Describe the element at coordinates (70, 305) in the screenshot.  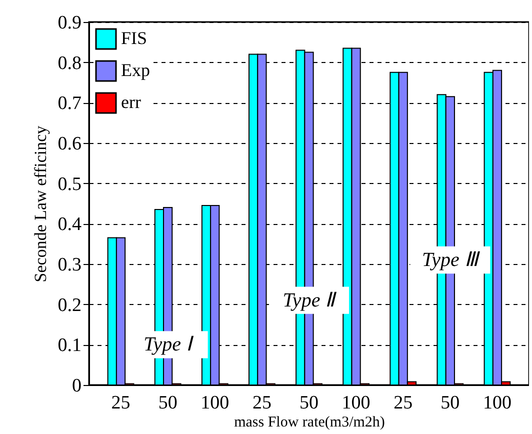
I see `y-tick-label: 0.2` at that location.